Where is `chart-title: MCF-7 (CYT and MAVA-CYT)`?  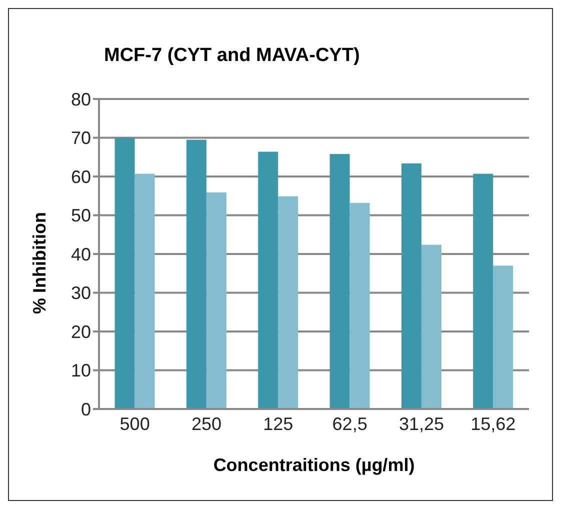
chart-title: MCF-7 (CYT and MAVA-CYT) is located at coordinates (232, 56).